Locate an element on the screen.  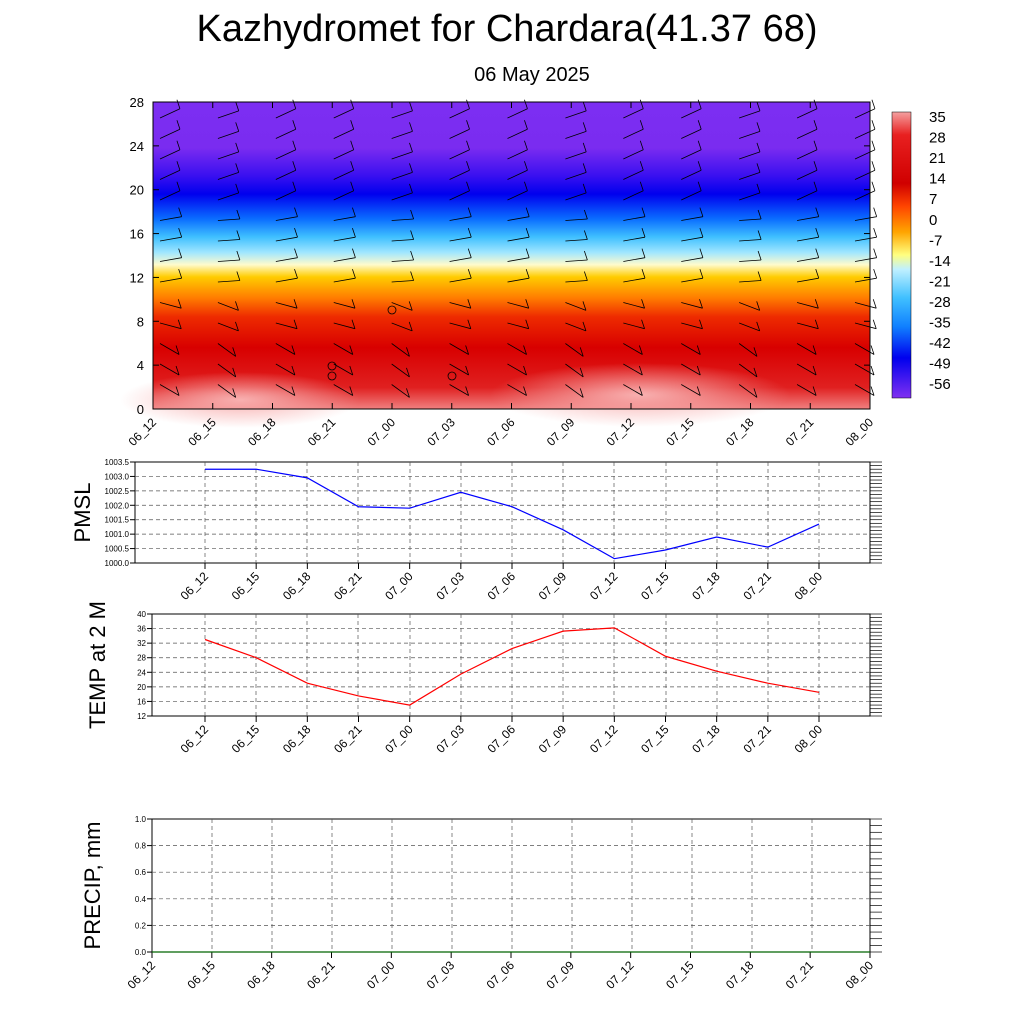
colorbar: 35 28 21 14 7 0 -7 -14 -21 -28 -35 -42 -49 -56 is located at coordinates (921, 254).